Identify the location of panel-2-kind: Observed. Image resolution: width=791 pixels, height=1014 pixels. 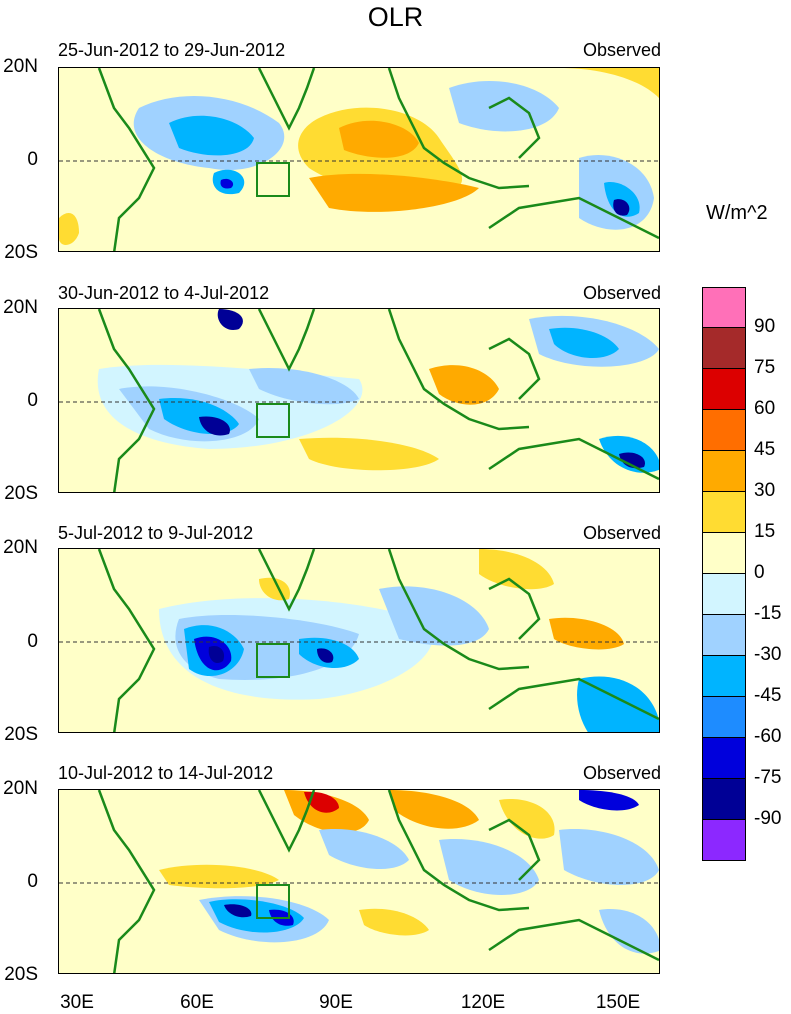
(621, 293).